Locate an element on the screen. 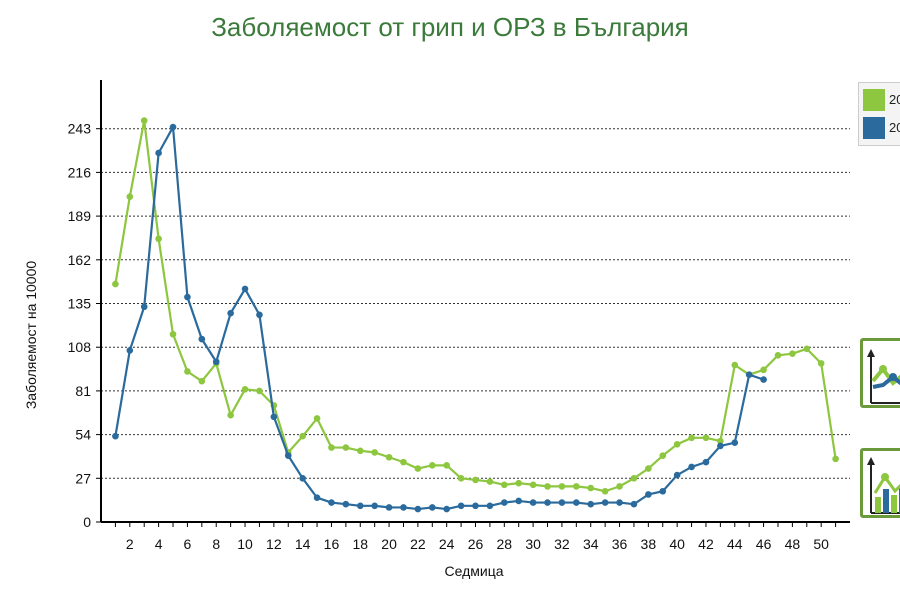  x-tick-label: 32 is located at coordinates (562, 544).